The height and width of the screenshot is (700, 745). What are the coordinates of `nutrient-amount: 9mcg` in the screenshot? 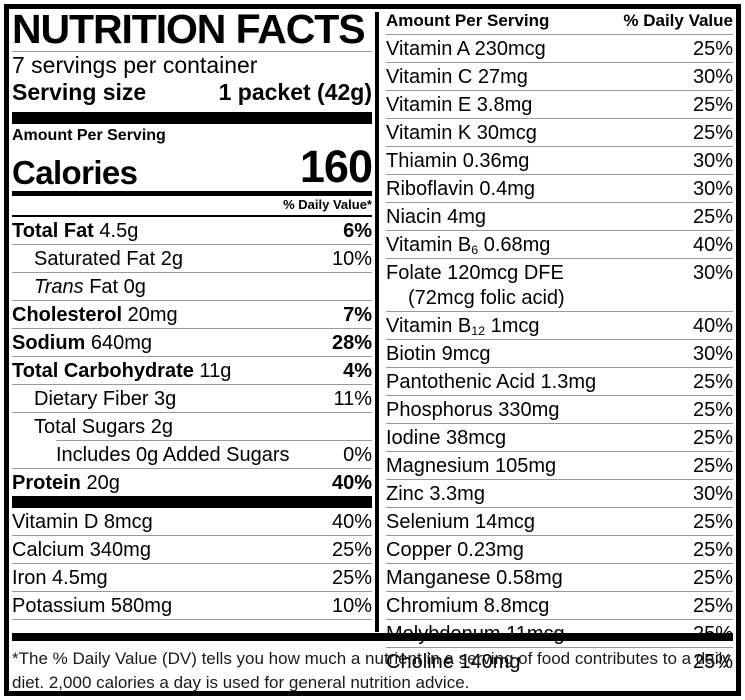 It's located at (463, 353).